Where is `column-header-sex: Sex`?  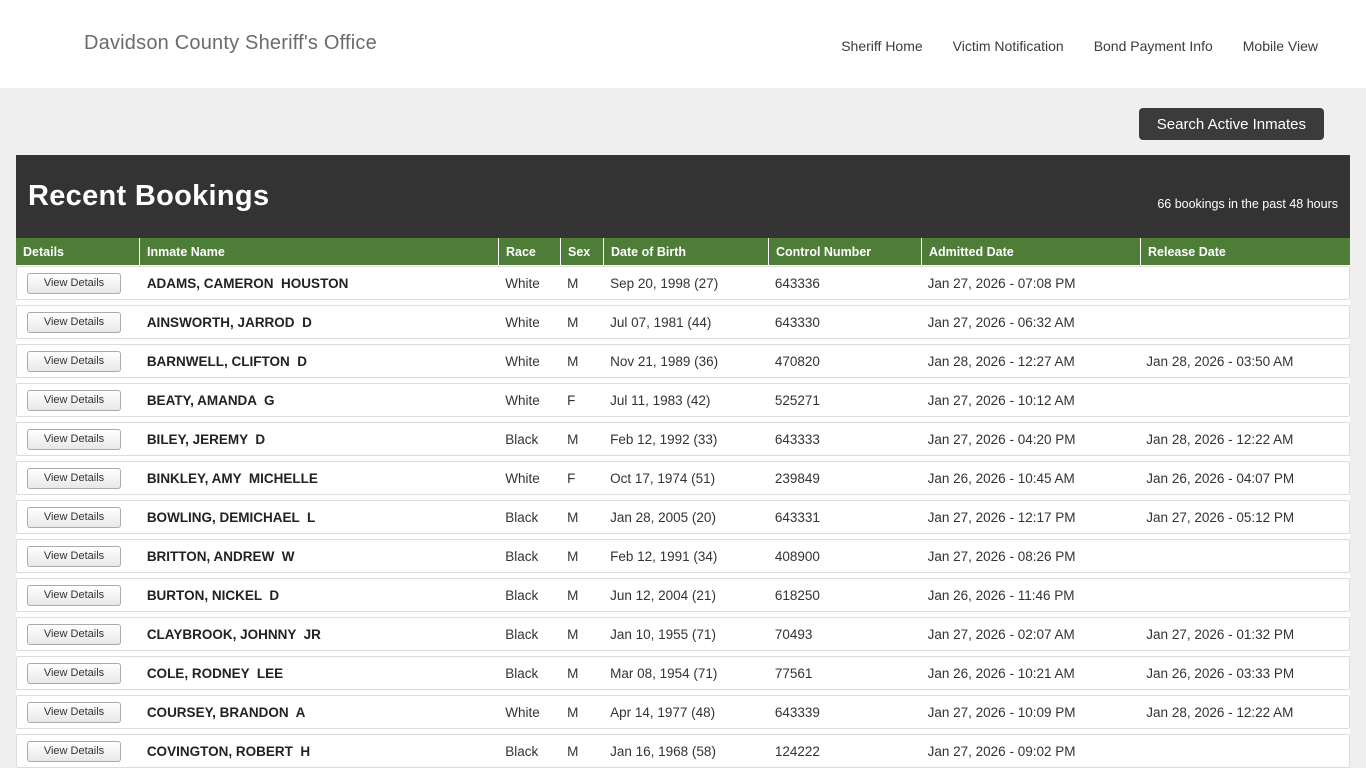 column-header-sex: Sex is located at coordinates (581, 251).